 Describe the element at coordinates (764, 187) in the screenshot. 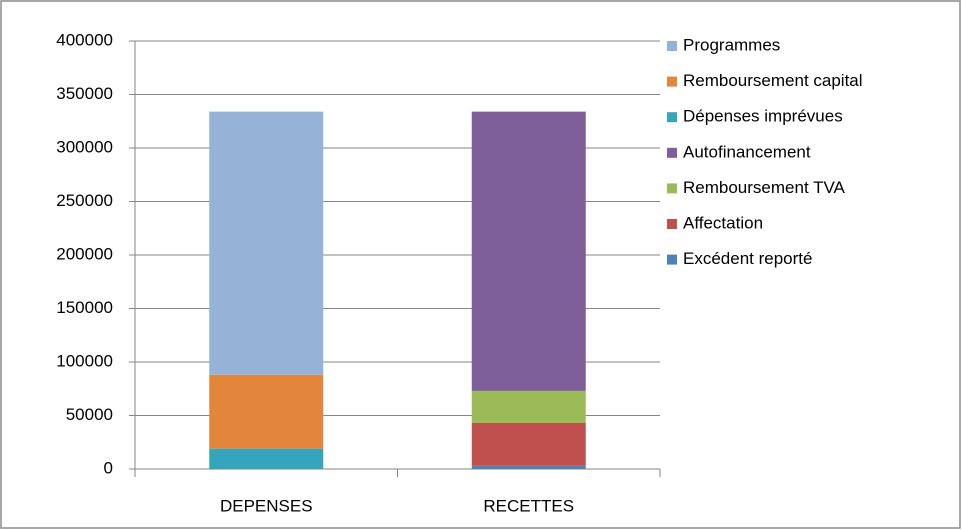

I see `legend-label: Remboursement TVA` at that location.